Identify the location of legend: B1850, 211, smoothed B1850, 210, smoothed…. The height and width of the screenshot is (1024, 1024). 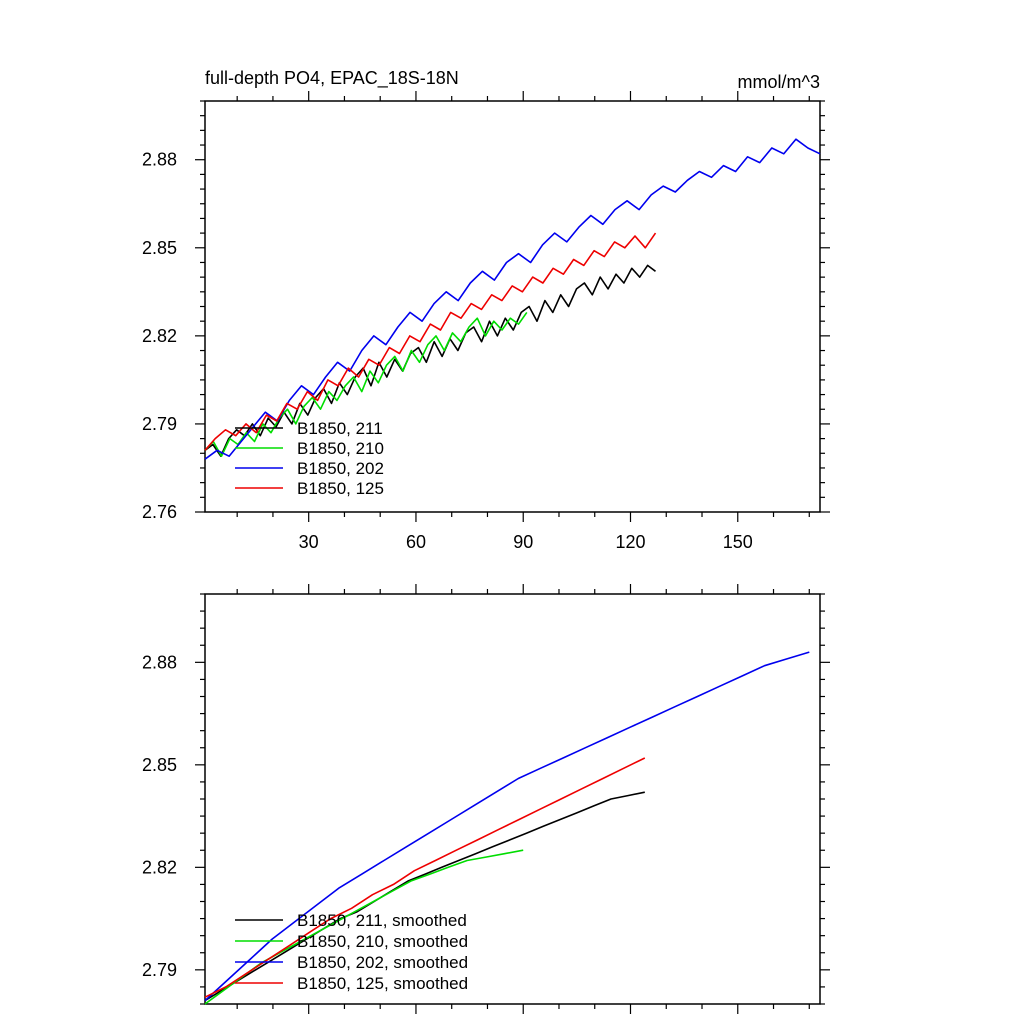
(351, 952).